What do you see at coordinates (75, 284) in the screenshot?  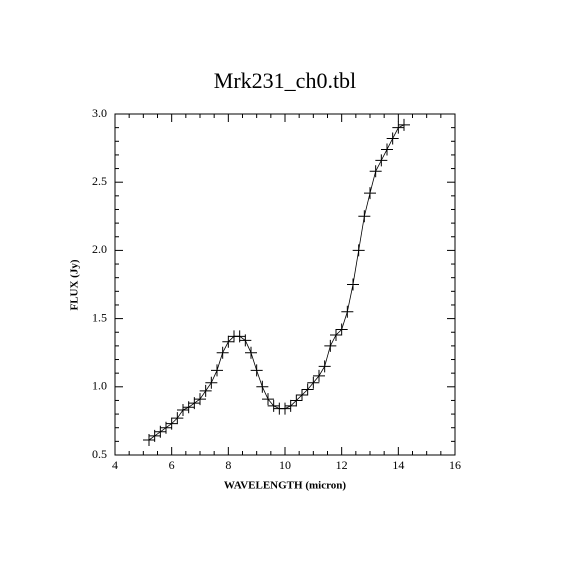 I see `y-axis-label: FLUX (Jy)` at bounding box center [75, 284].